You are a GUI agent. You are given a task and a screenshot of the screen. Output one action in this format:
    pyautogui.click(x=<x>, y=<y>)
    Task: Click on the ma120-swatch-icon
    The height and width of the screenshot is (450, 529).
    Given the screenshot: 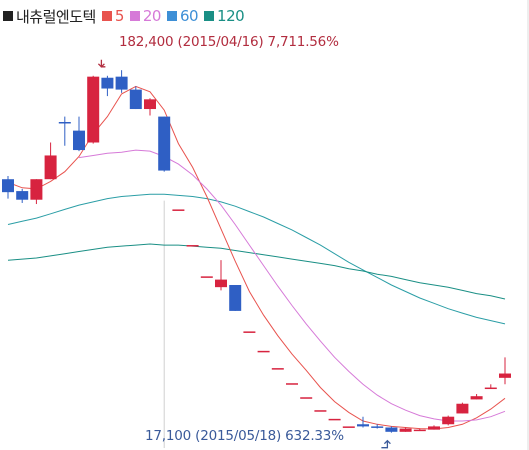 What is the action you would take?
    pyautogui.click(x=209, y=16)
    